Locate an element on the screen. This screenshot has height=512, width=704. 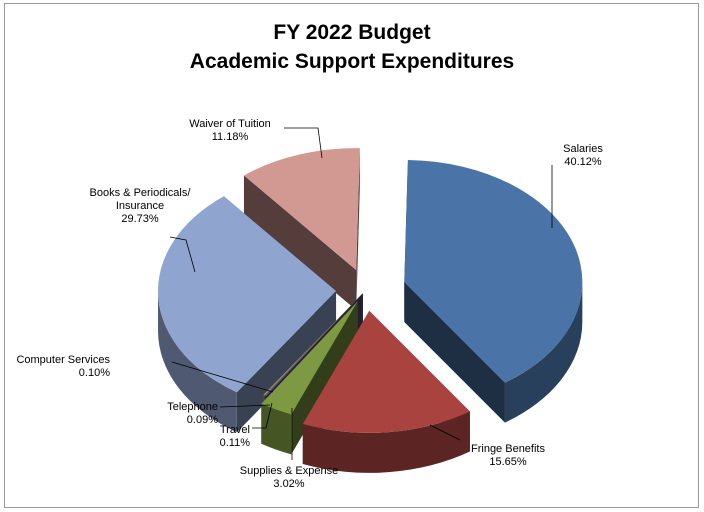
chart-title: FY 2022 Budget is located at coordinates (352, 32).